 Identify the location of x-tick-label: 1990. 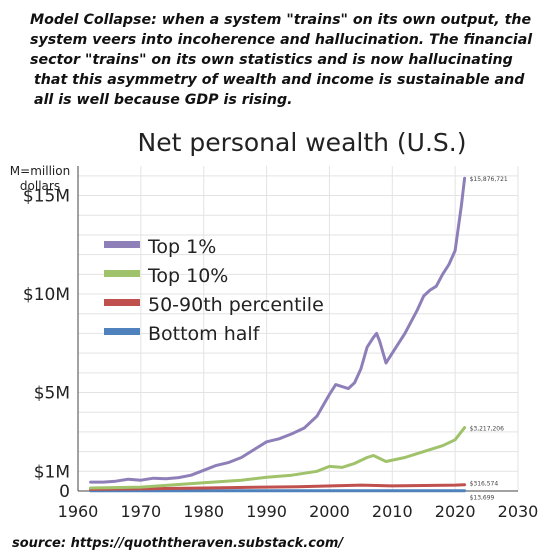
(266, 511).